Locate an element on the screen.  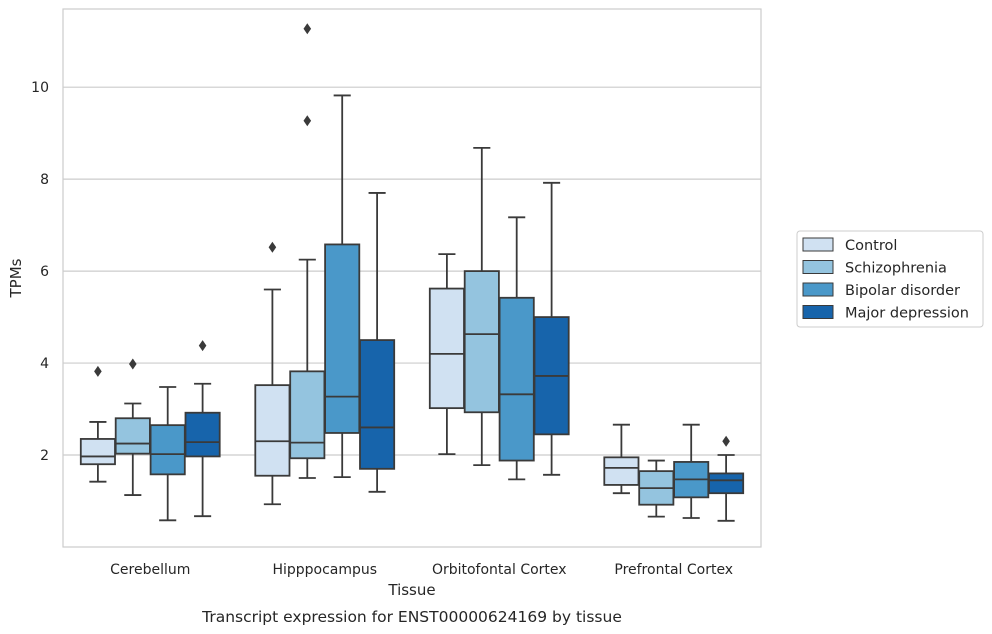
y-tick-label: 2 is located at coordinates (44, 456).